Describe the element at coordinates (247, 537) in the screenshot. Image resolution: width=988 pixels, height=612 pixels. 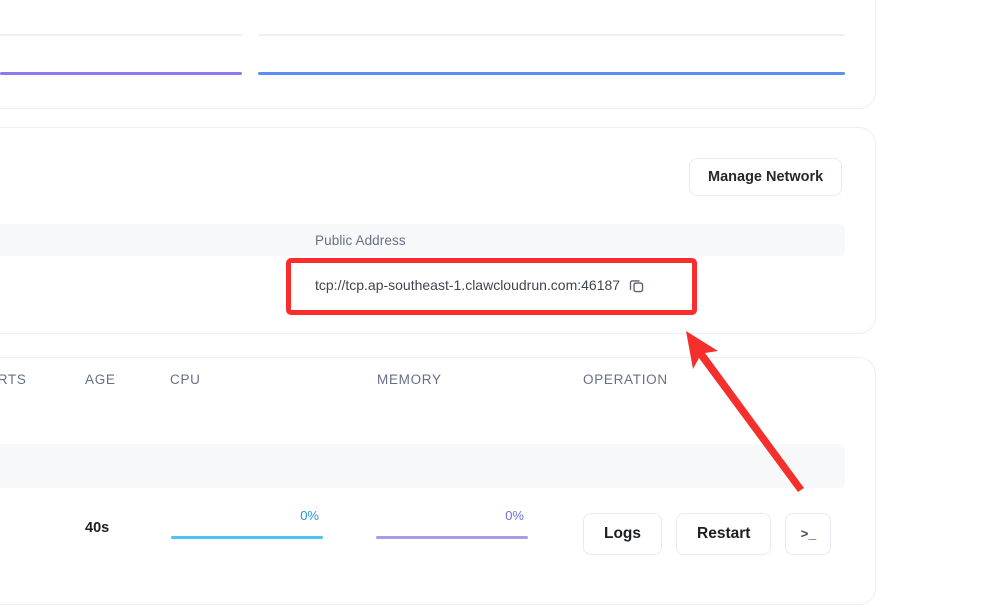
I see `cpu-usage-line` at that location.